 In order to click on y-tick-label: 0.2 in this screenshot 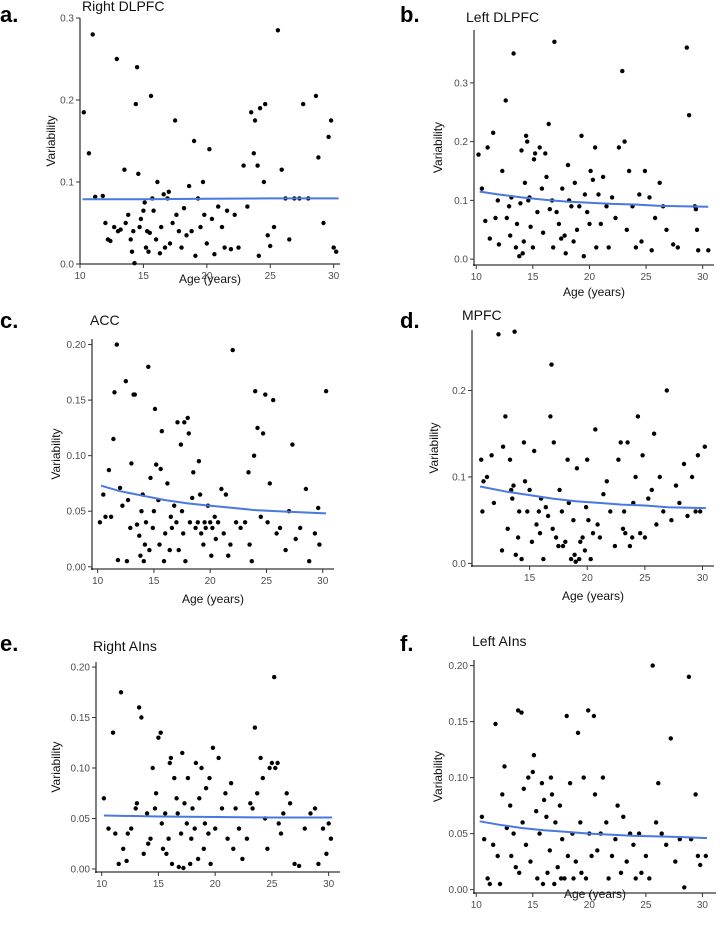, I will do `click(461, 142)`.